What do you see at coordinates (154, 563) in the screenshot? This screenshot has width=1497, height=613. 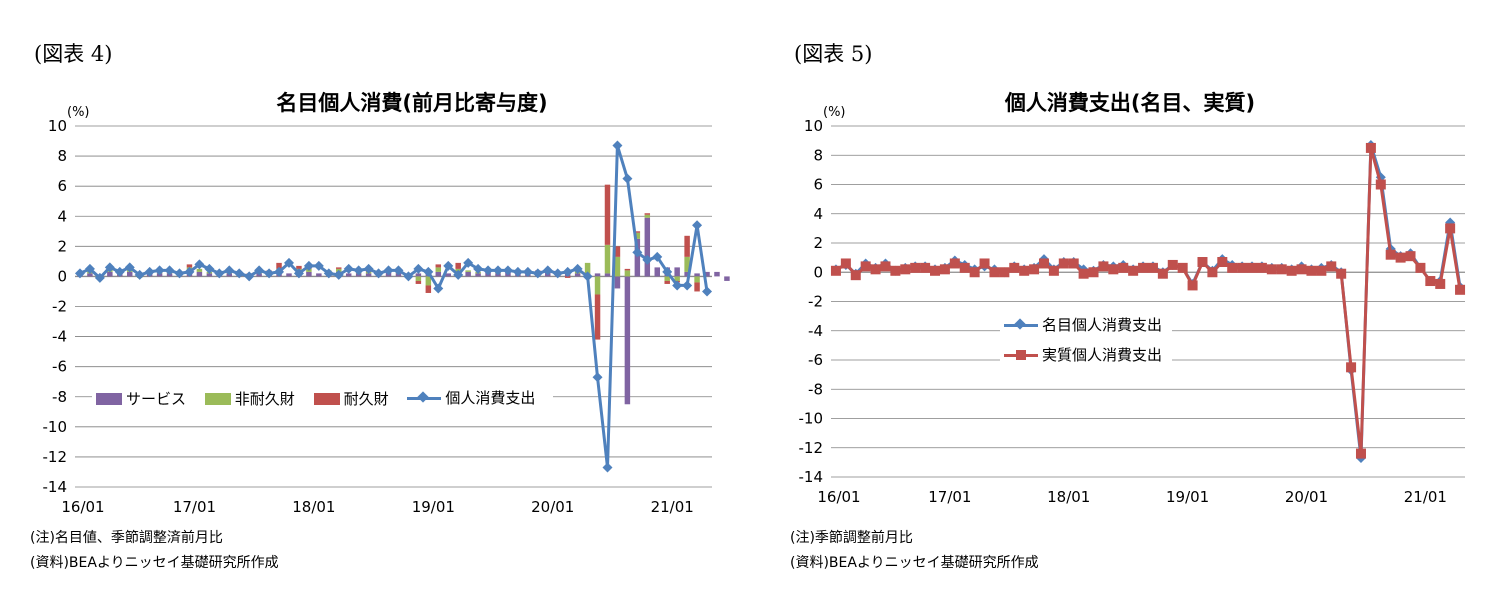 I see `figure-4-source: (資料)BEAよりニッセイ基礎研究所作成` at bounding box center [154, 563].